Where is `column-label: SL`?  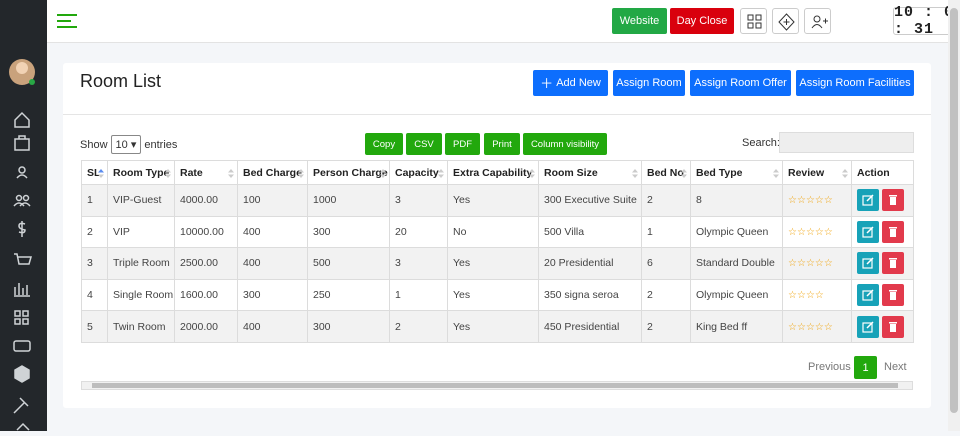 column-label: SL is located at coordinates (94, 172).